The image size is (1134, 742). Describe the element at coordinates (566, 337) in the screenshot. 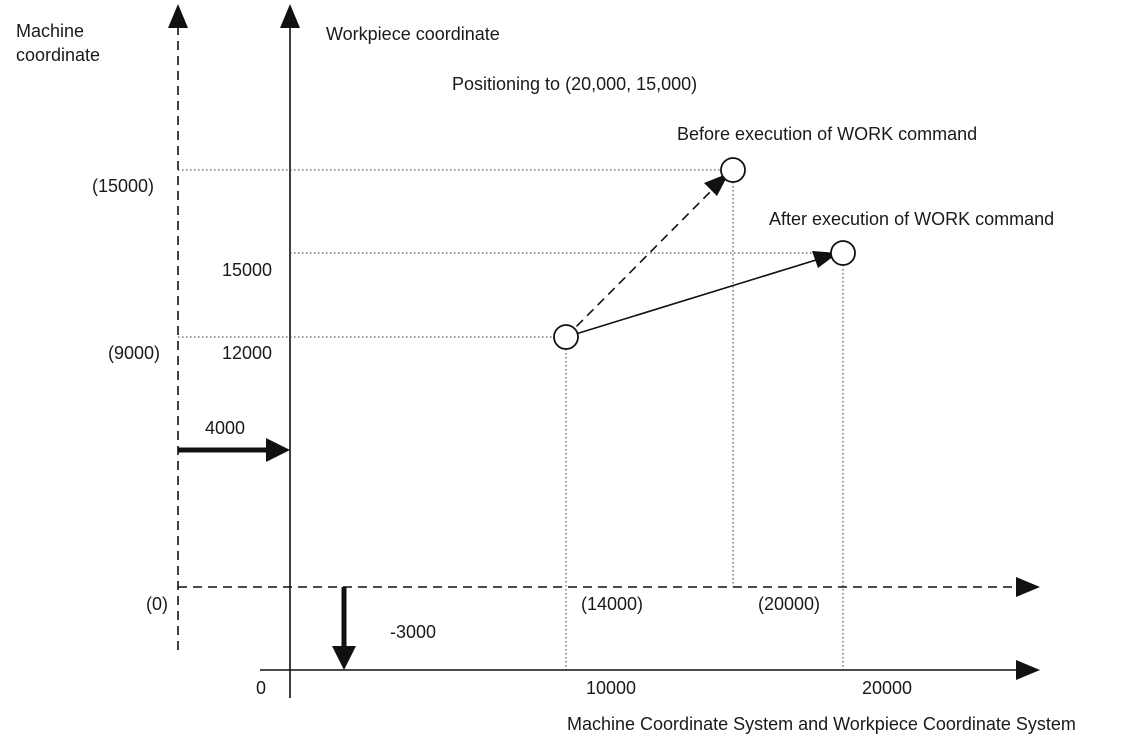

I see `start-point` at that location.